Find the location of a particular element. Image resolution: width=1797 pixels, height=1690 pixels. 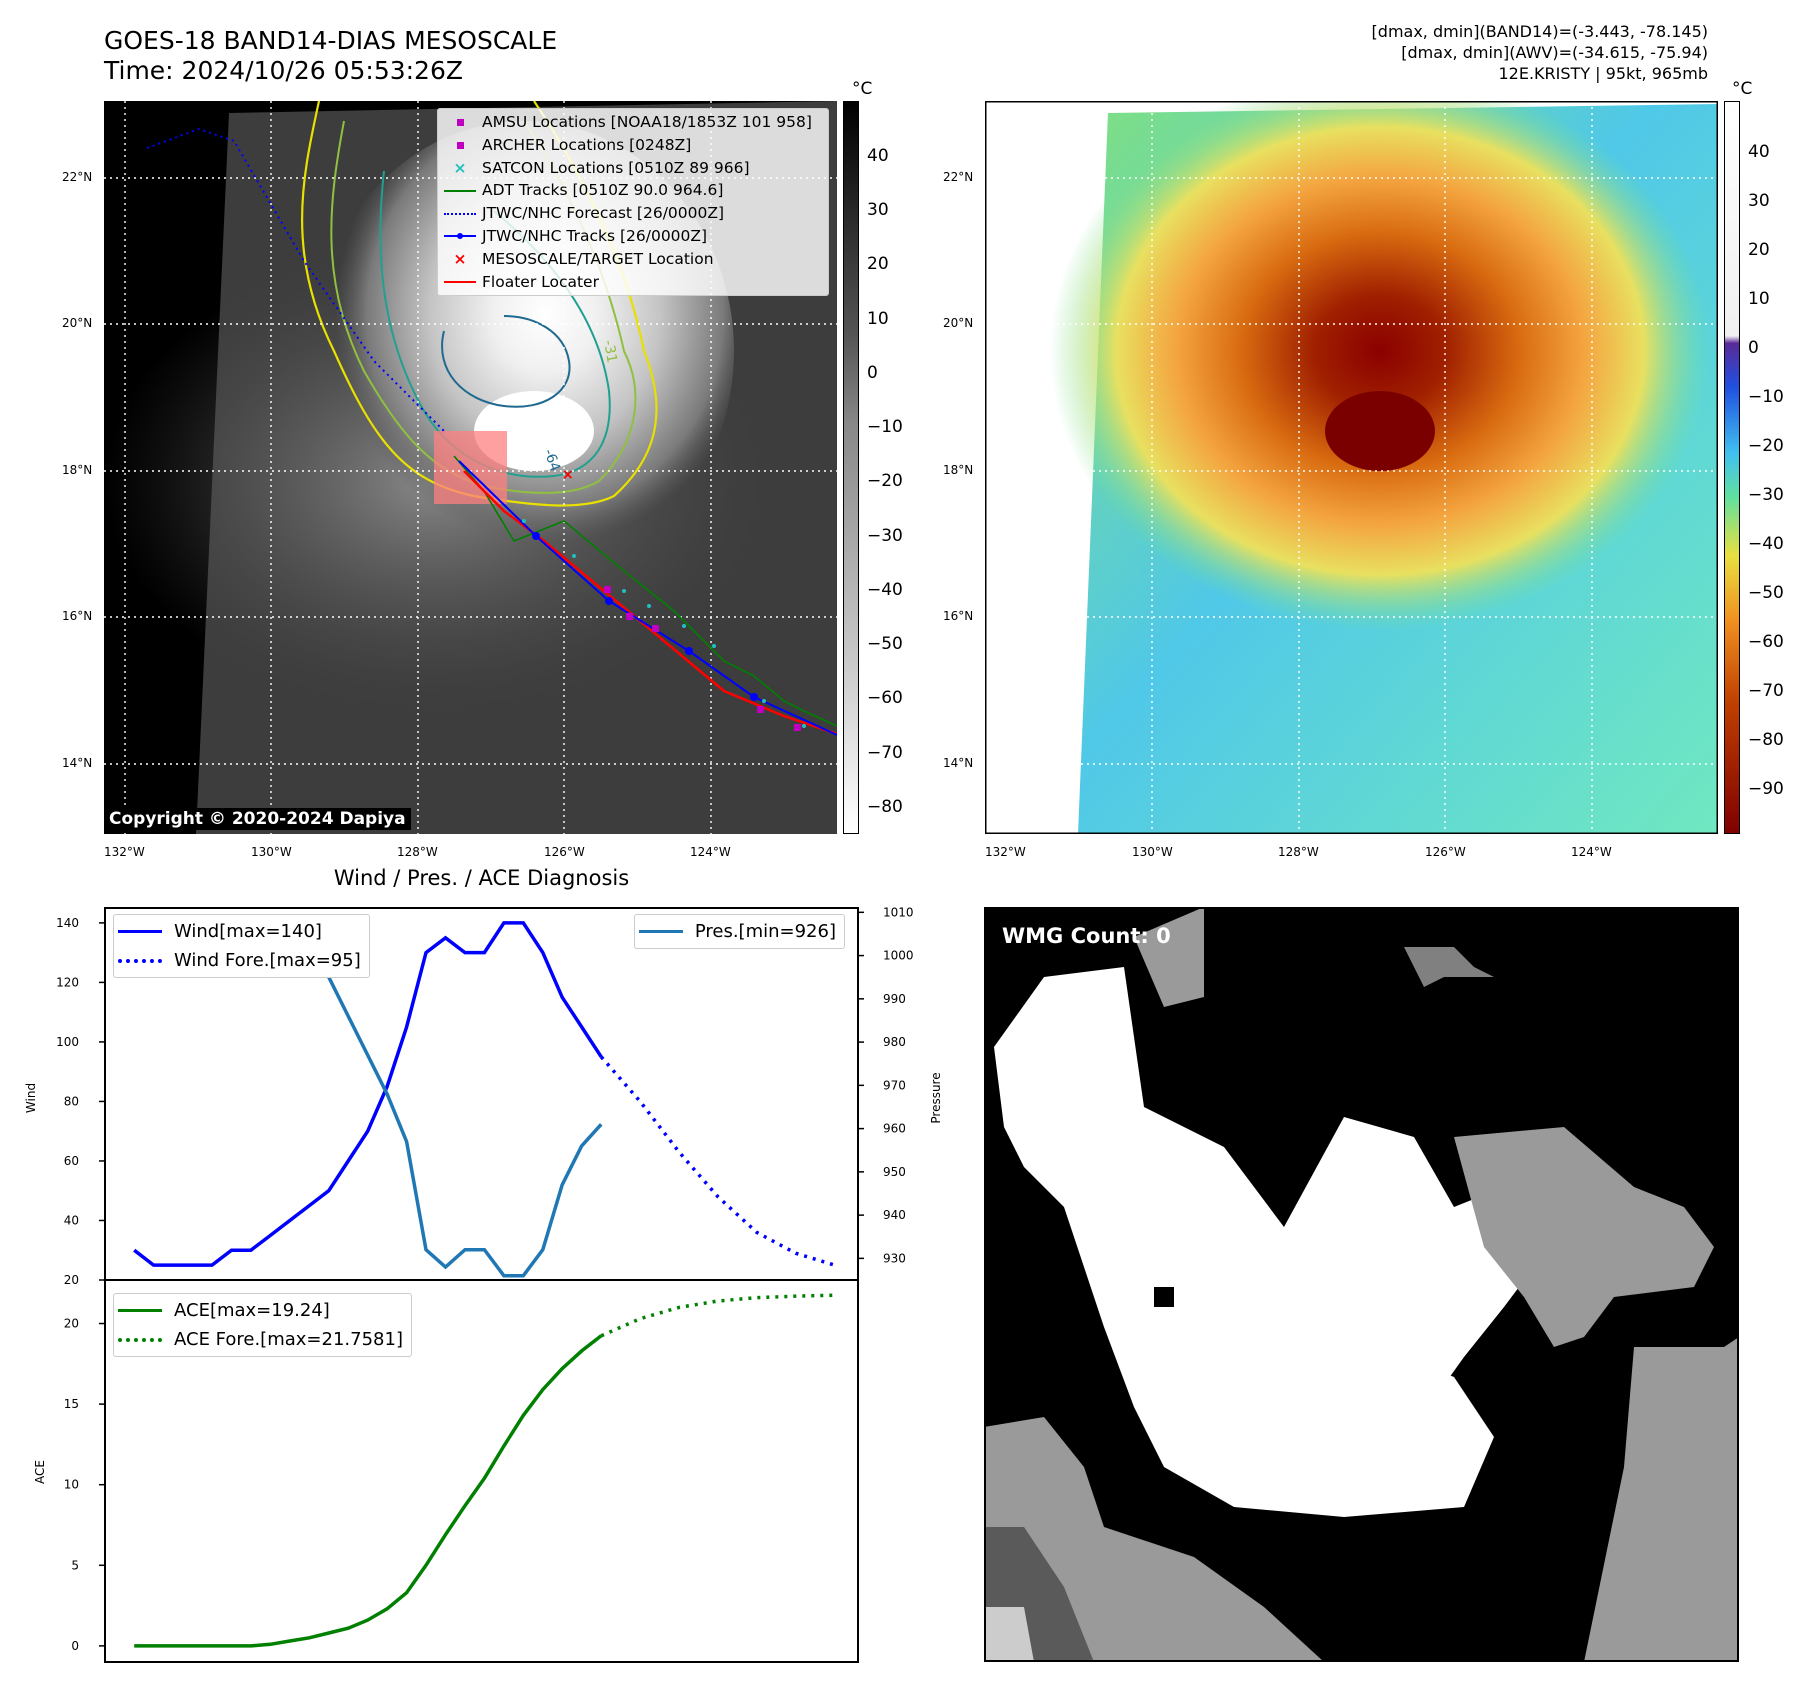

legend-item-jtwc-forecast: JTWC/NHC Forecast [26/0000Z] is located at coordinates (633, 213).